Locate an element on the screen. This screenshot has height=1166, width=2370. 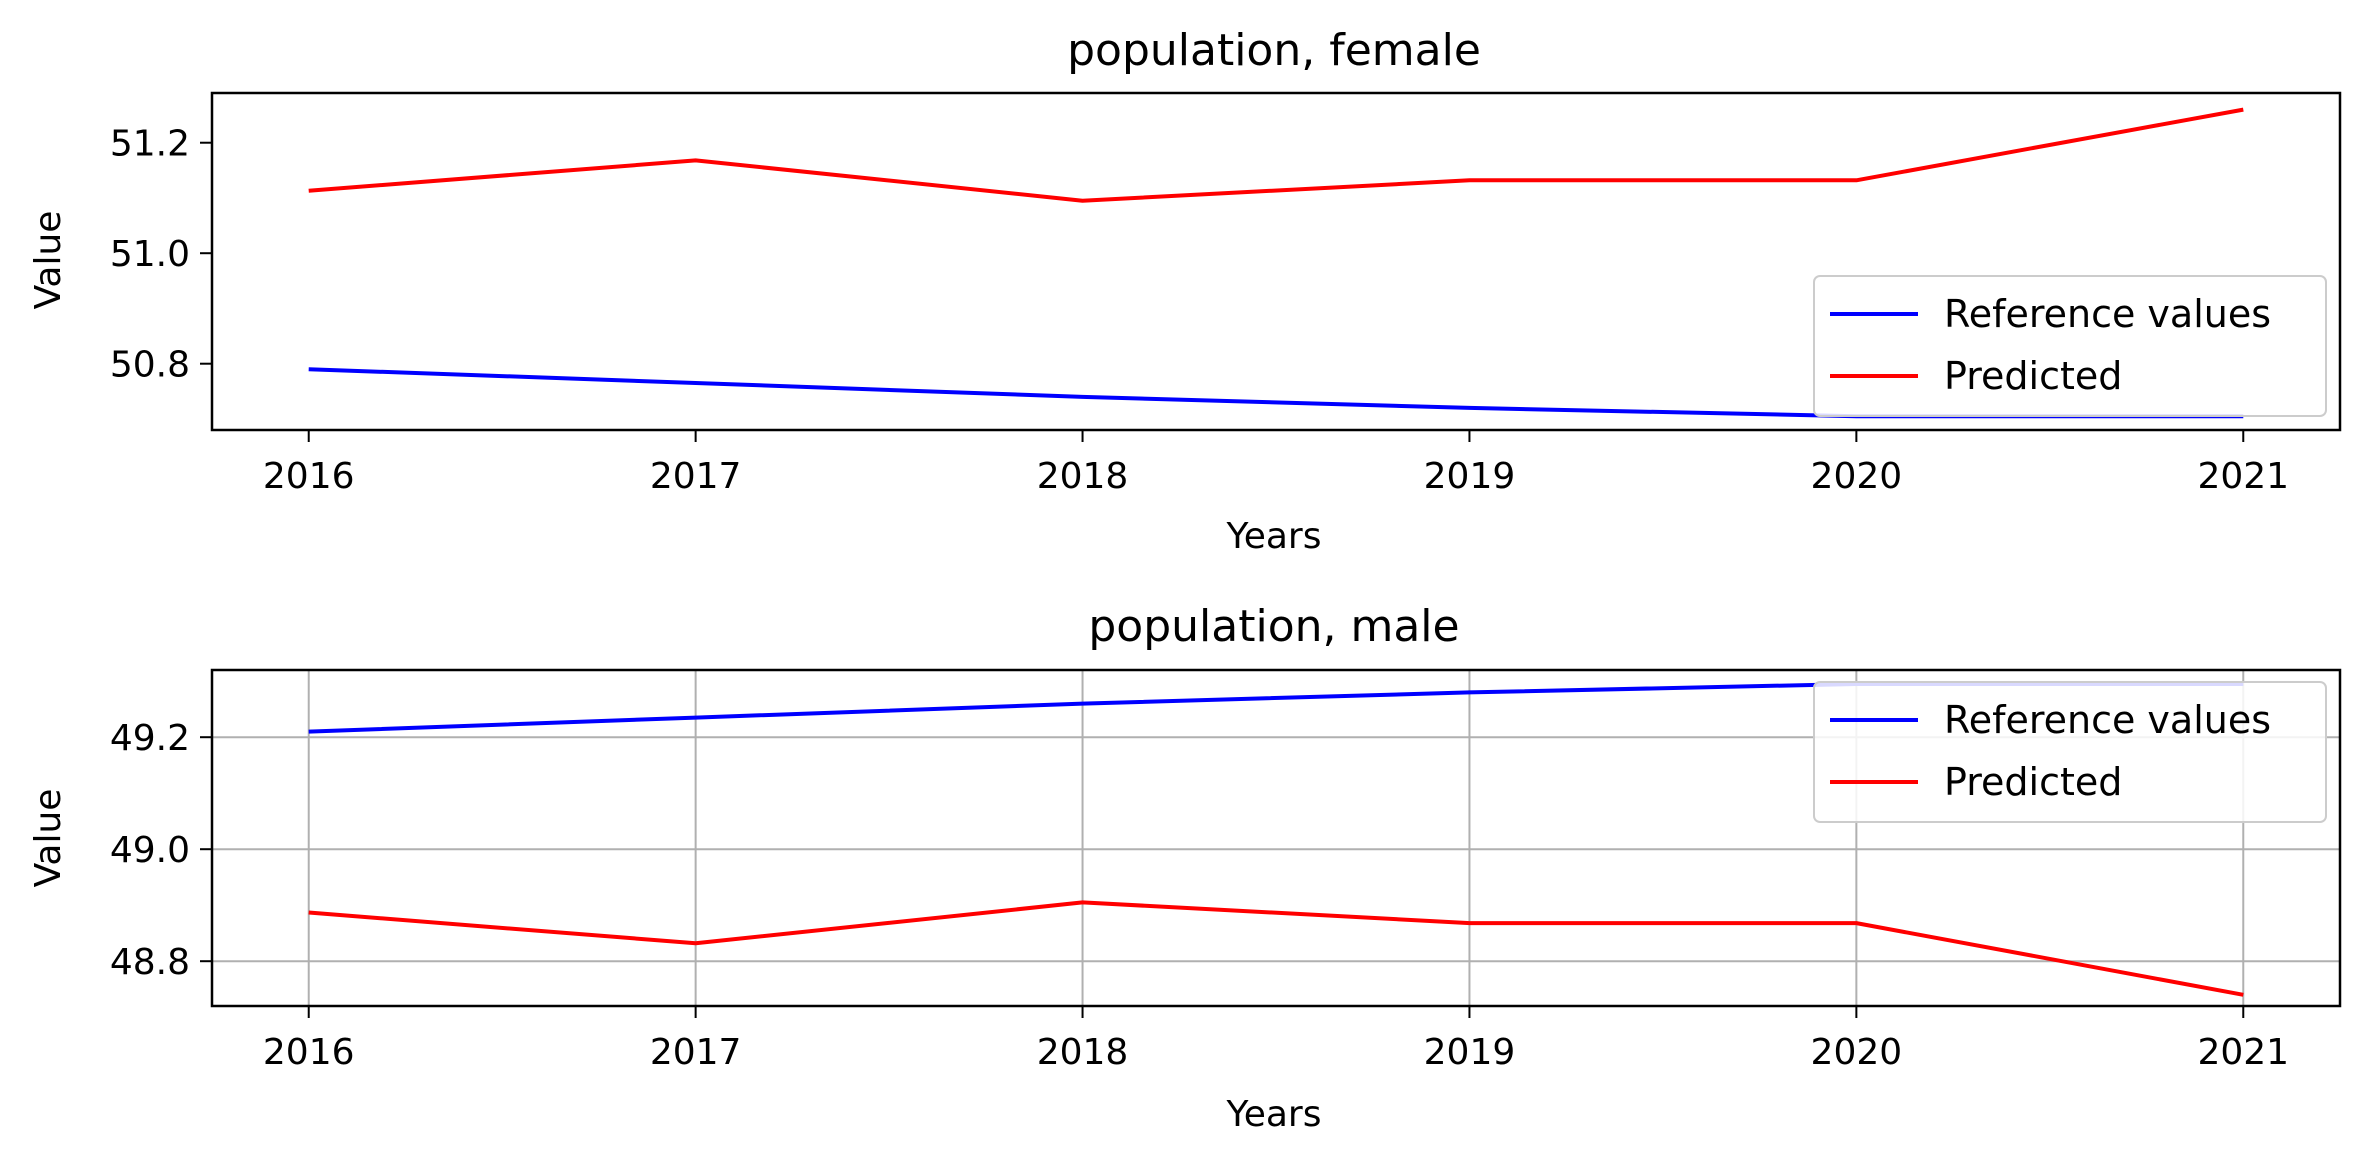
chart-title: population, male is located at coordinates (1273, 626).